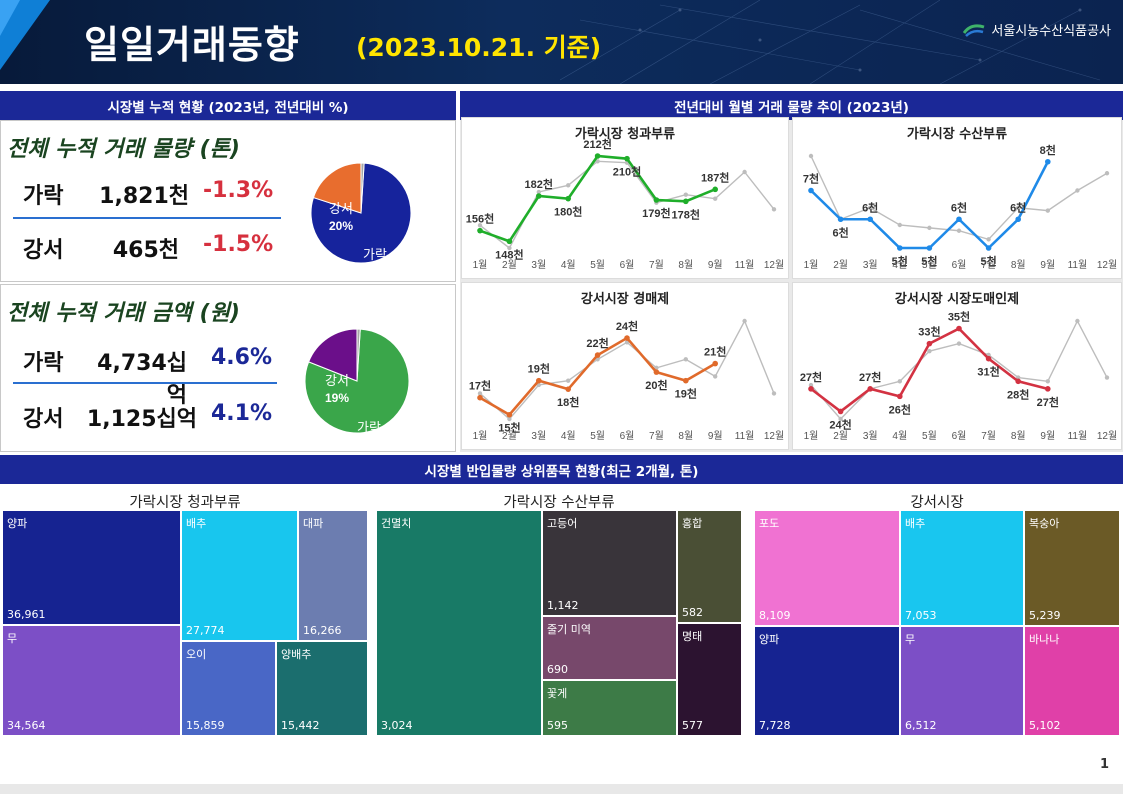  What do you see at coordinates (539, 369) in the screenshot?
I see `data-label: 19천` at bounding box center [539, 369].